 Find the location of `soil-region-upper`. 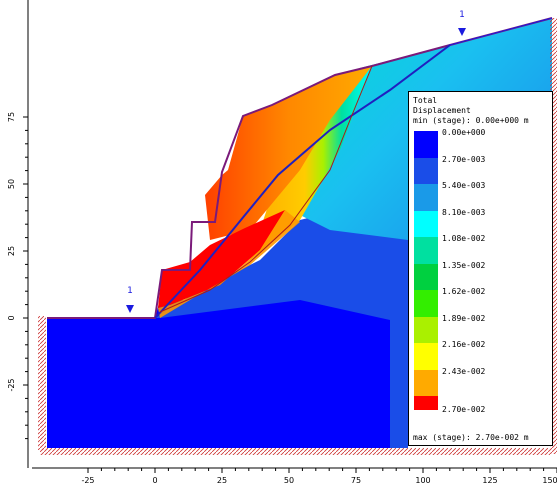

soil-region-upper is located at coordinates (288, 153).